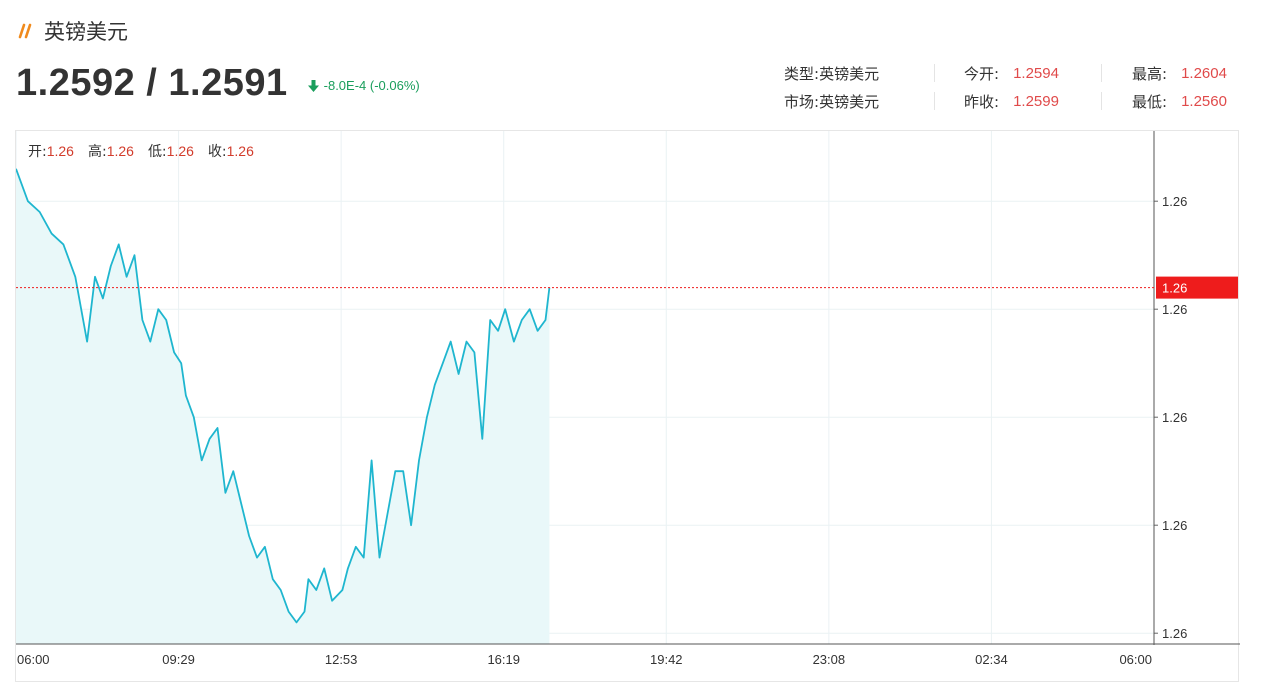  I want to click on ohlc-open-value: 1.26, so click(60, 151).